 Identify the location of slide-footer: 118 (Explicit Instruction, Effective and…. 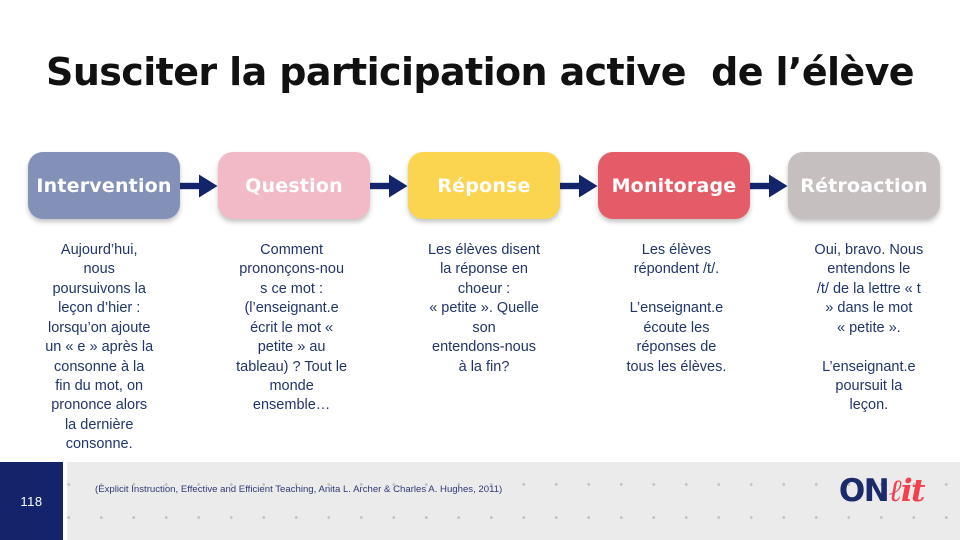
(480, 501).